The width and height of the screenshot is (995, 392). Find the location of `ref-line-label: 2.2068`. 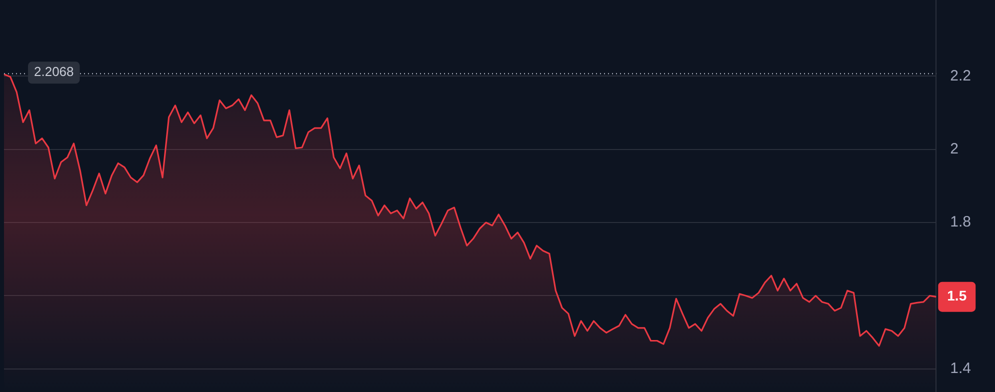

ref-line-label: 2.2068 is located at coordinates (54, 72).